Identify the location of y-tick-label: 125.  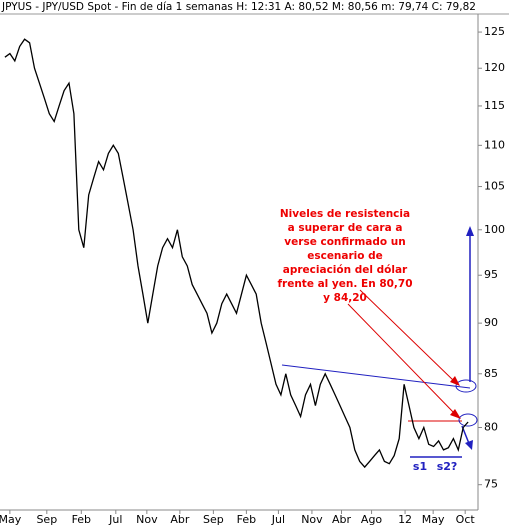
(494, 31).